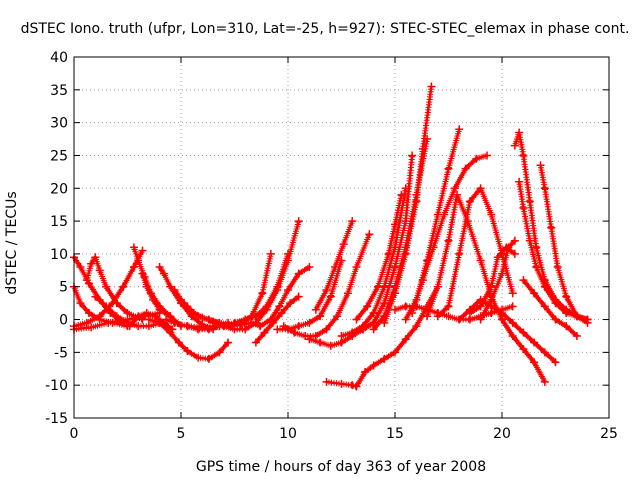 This screenshot has height=480, width=640. What do you see at coordinates (181, 434) in the screenshot?
I see `x-tick-label: 5` at bounding box center [181, 434].